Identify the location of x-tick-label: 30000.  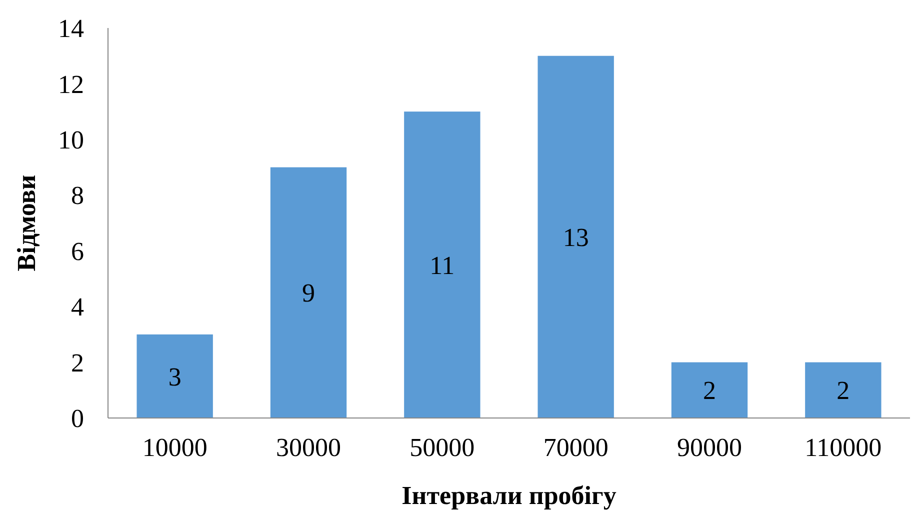
(308, 447).